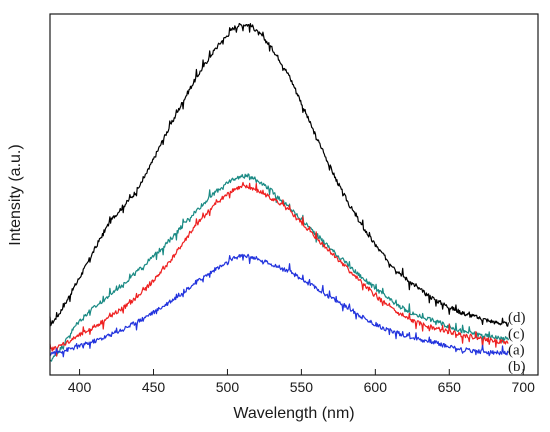  I want to click on y-axis-label: Intensity (a.u.), so click(15, 194).